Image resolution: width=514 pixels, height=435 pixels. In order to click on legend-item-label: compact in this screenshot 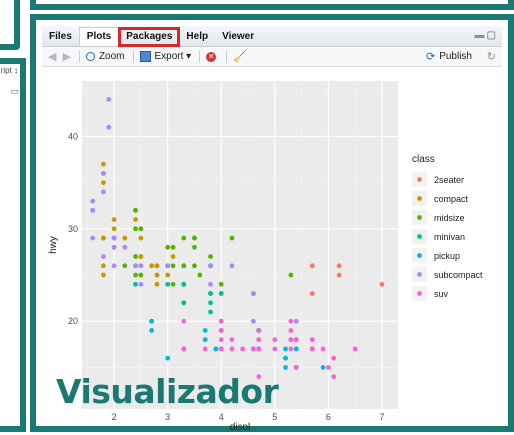, I will do `click(451, 199)`.